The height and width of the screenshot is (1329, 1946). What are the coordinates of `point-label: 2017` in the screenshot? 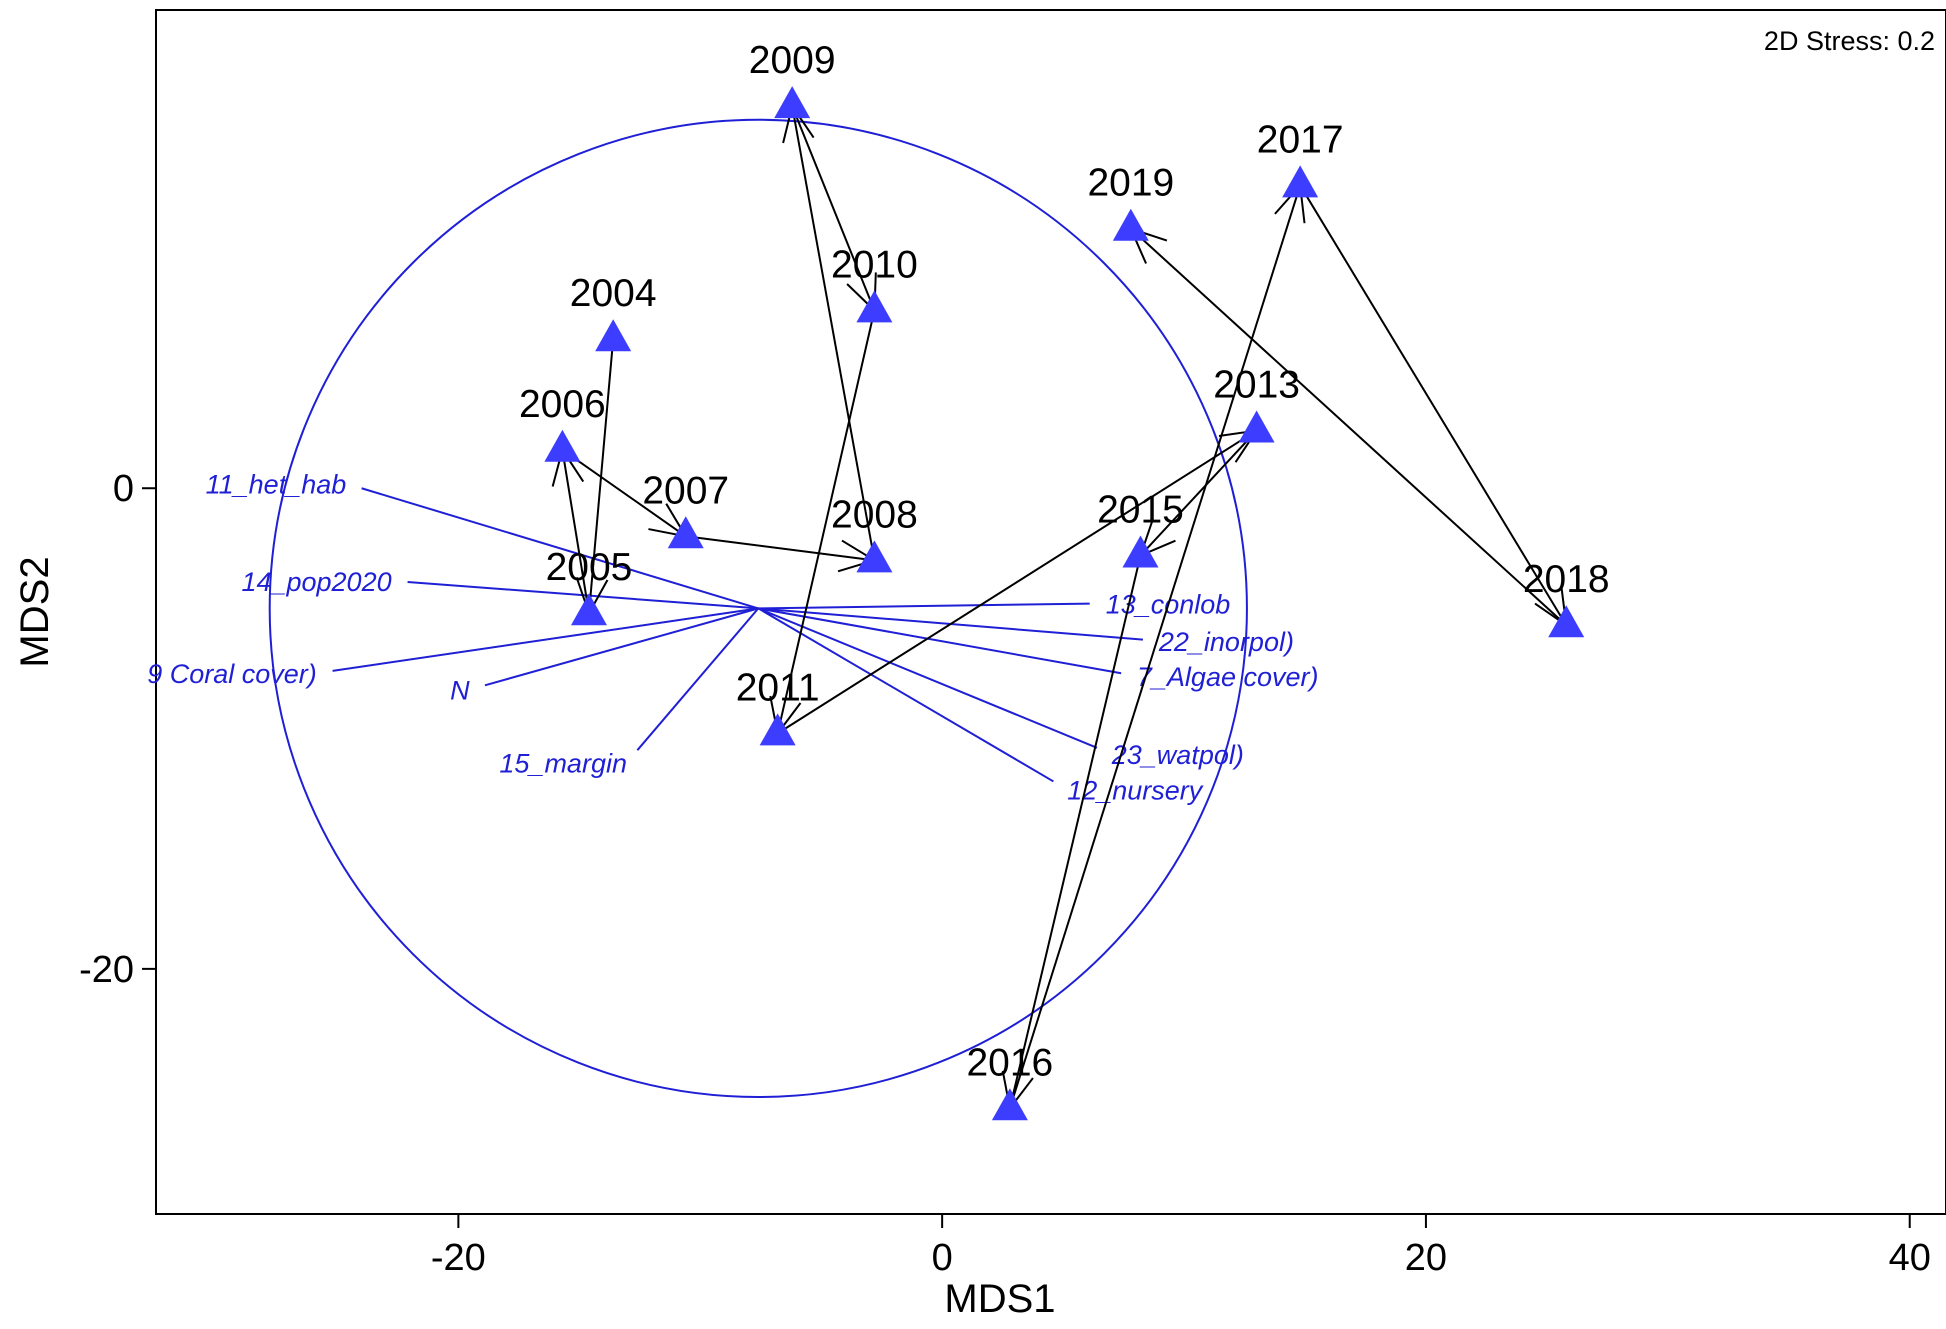 It's located at (1300, 139).